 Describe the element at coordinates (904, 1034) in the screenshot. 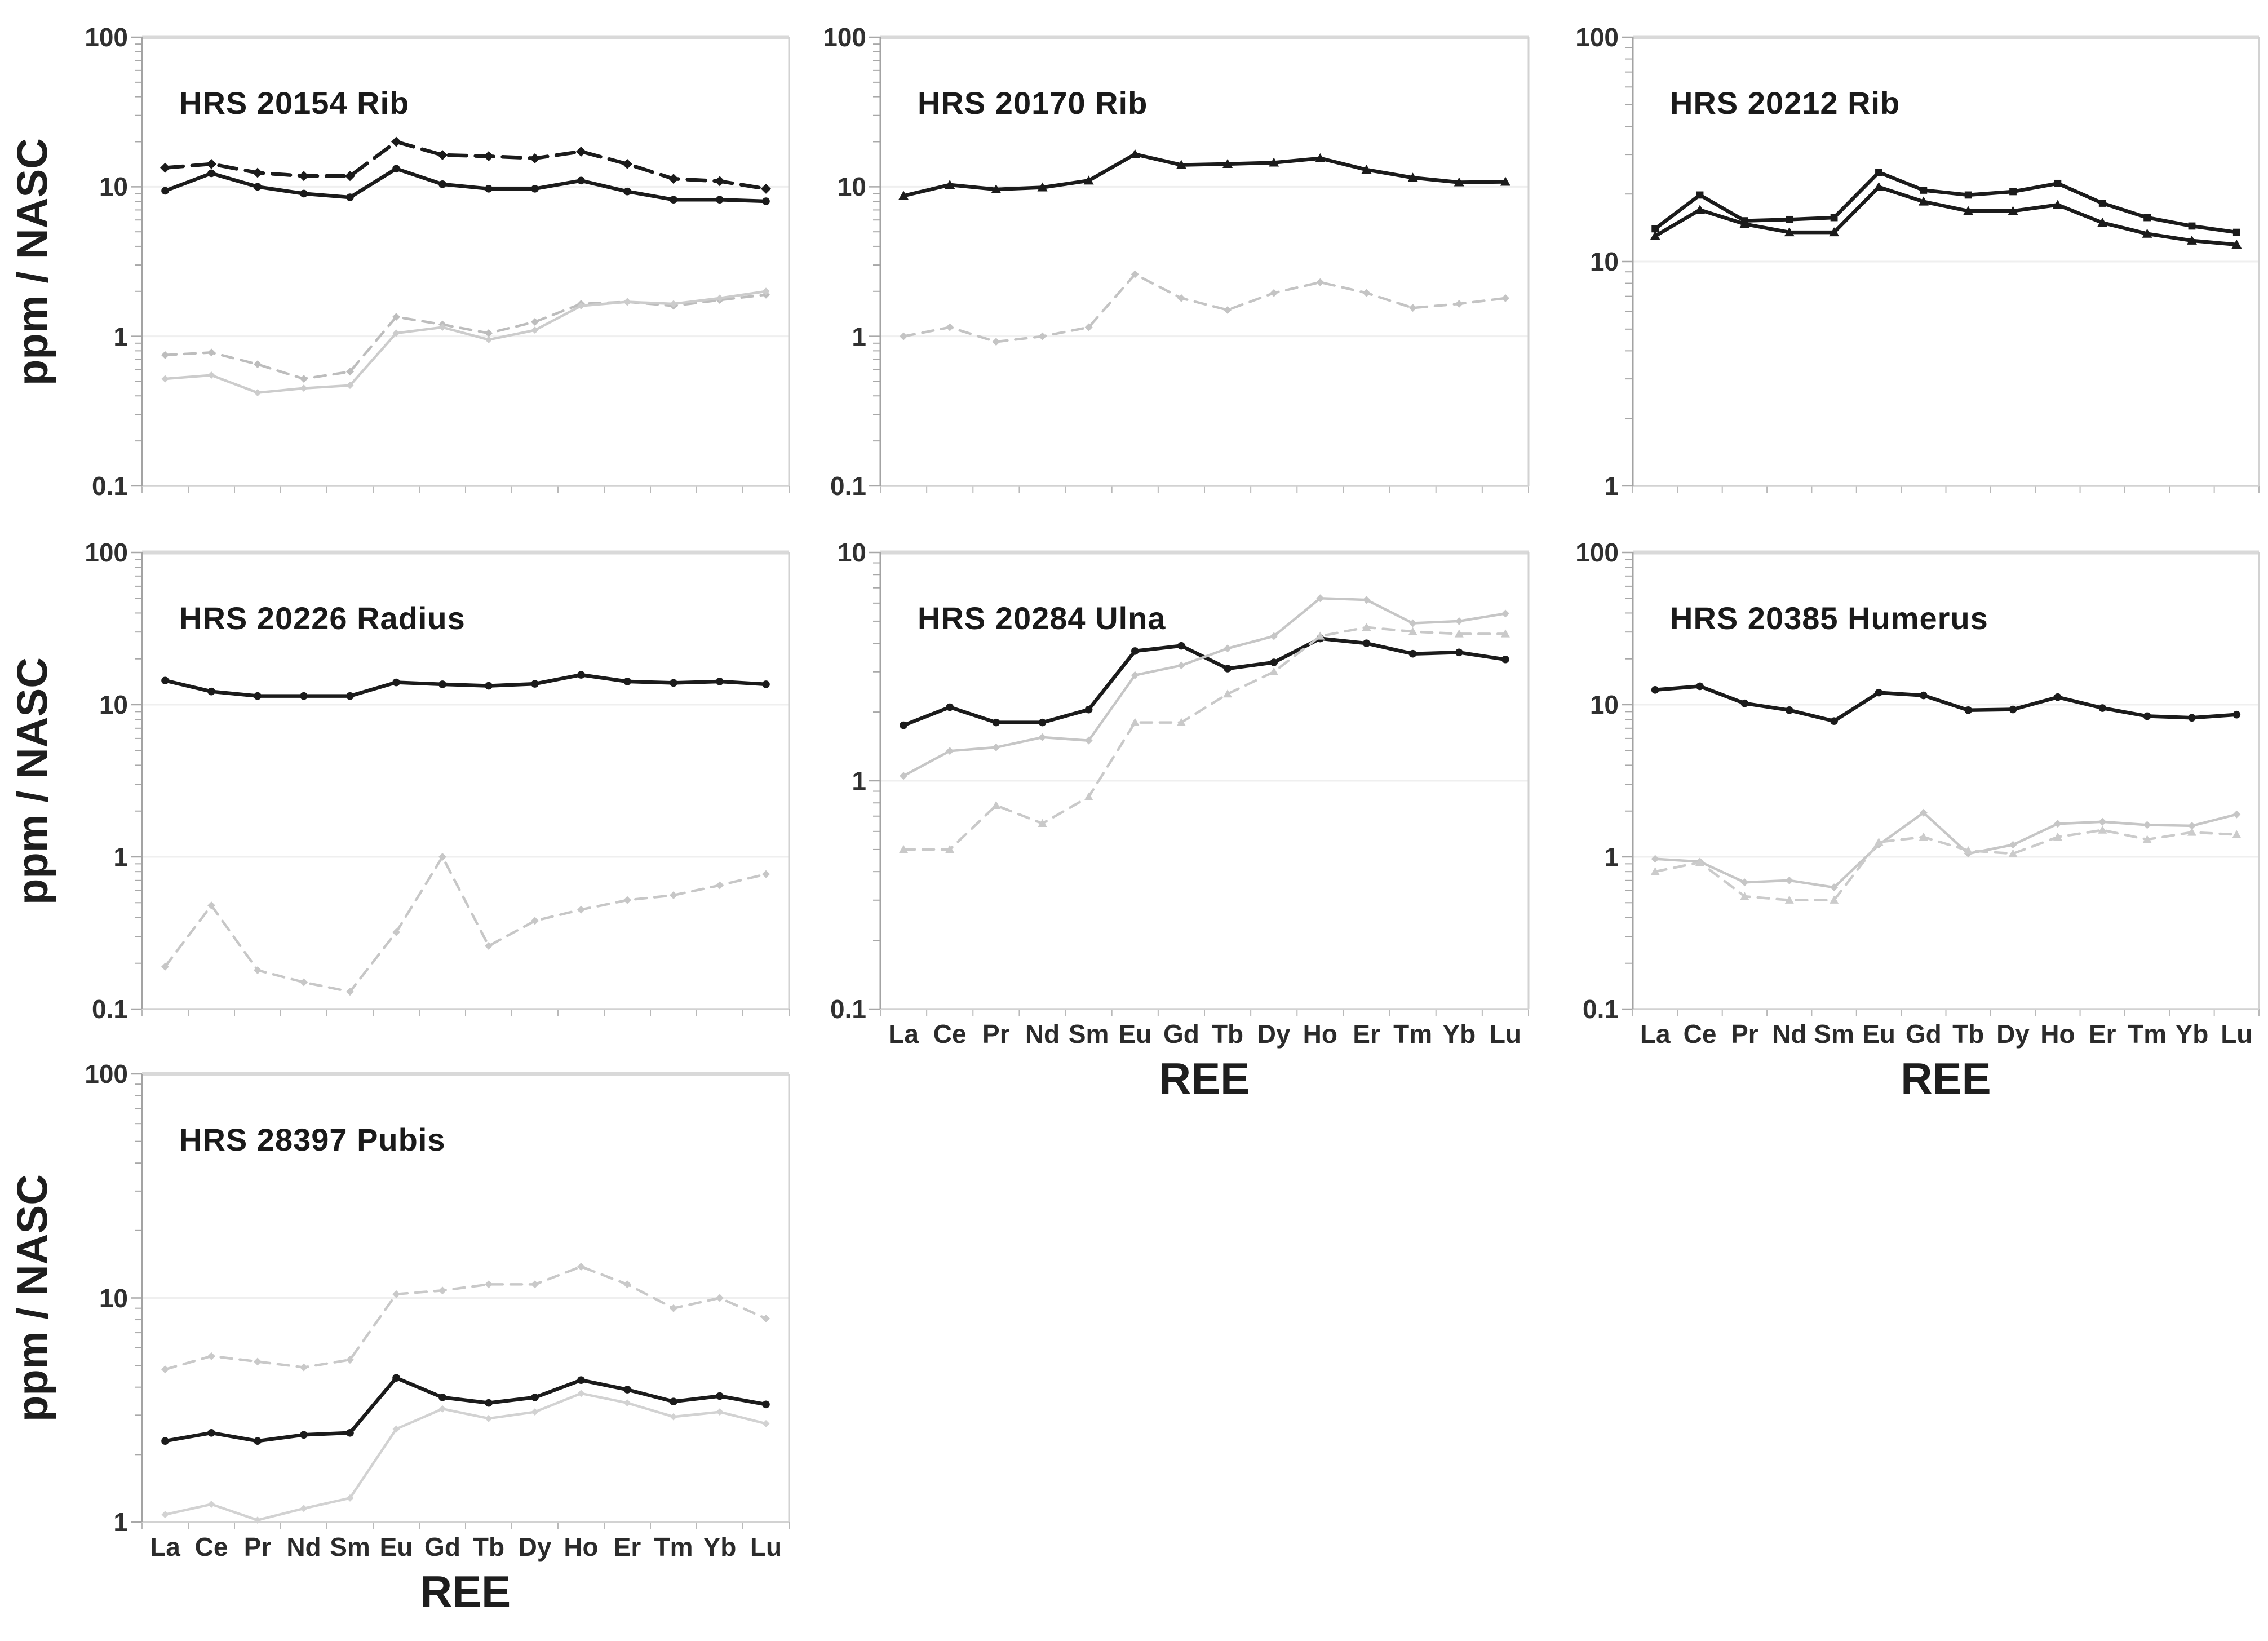

I see `x-axis-tick-label: La` at that location.